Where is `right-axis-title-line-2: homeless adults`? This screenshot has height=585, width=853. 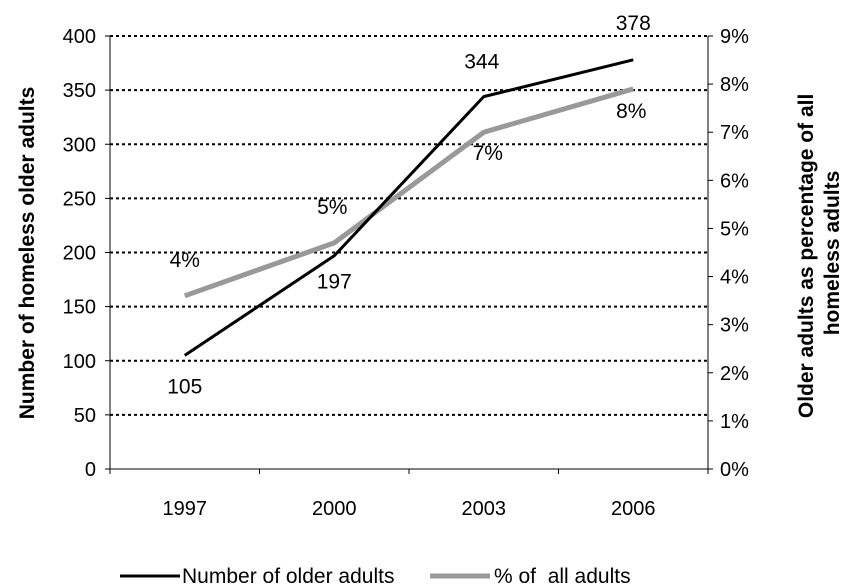 right-axis-title-line-2: homeless adults is located at coordinates (832, 253).